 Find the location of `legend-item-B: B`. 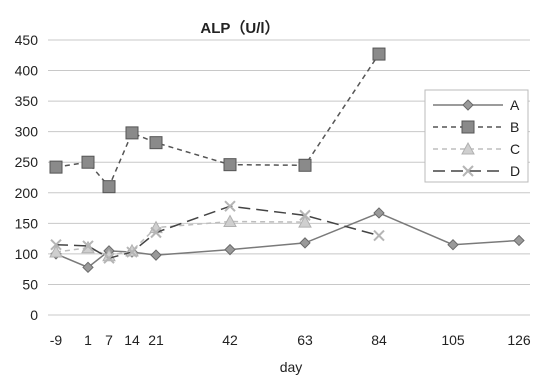

legend-item-B: B is located at coordinates (476, 127).